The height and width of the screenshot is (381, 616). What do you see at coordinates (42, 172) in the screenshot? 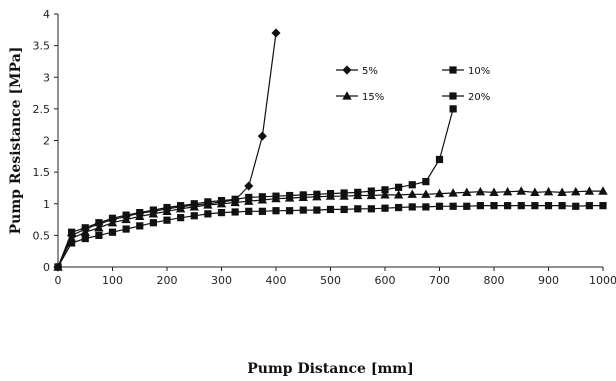
I see `y-tick-label: 1.5` at bounding box center [42, 172].